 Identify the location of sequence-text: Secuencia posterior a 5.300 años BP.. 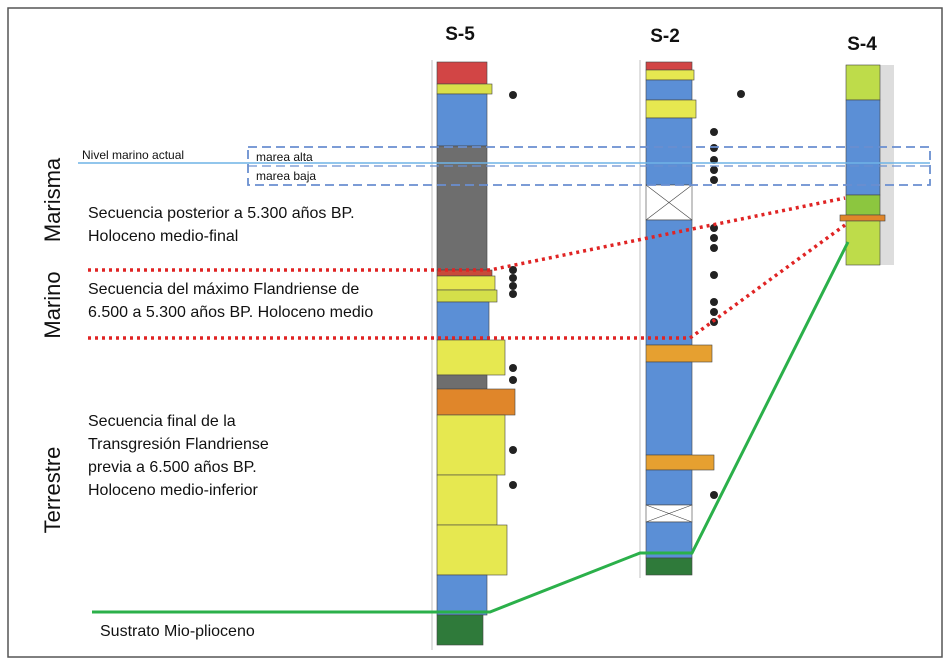
(221, 213).